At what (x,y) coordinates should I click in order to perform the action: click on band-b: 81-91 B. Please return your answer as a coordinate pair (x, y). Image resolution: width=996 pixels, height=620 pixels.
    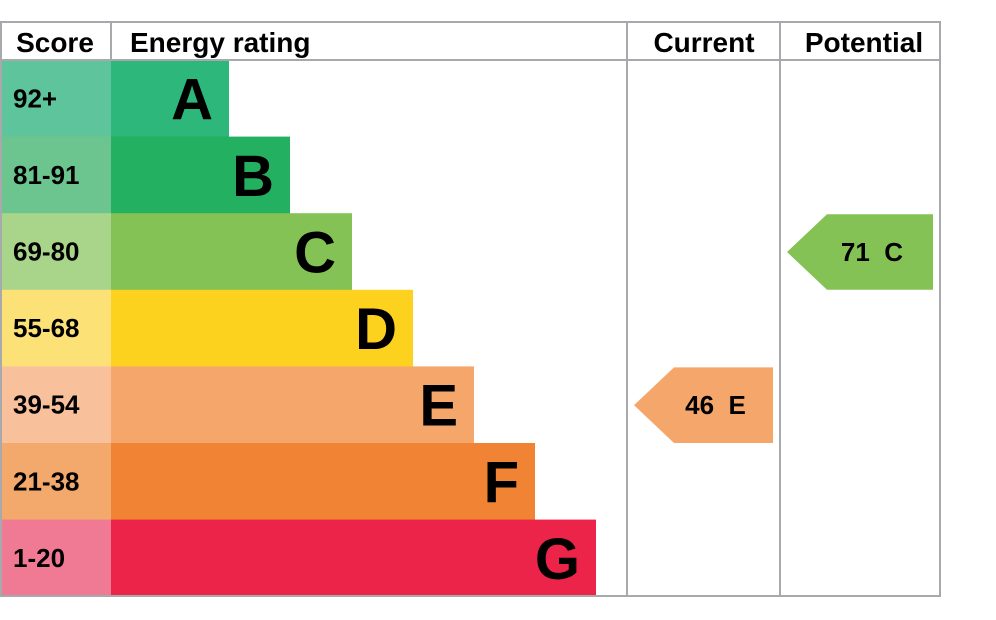
    Looking at the image, I should click on (145, 175).